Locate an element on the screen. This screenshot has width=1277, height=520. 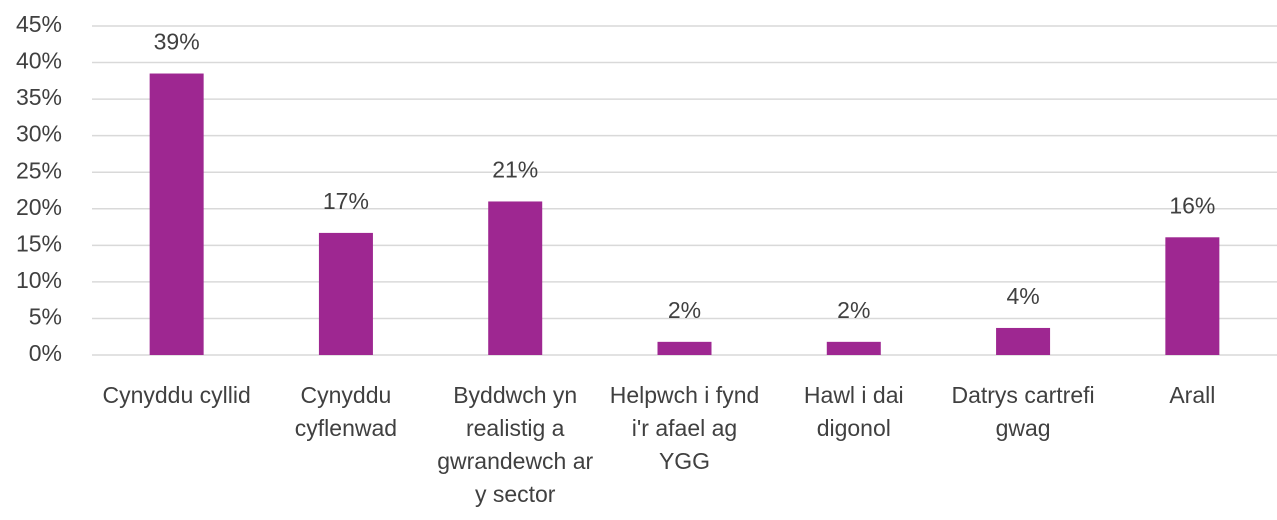
y-tick-label: 15% is located at coordinates (39, 243).